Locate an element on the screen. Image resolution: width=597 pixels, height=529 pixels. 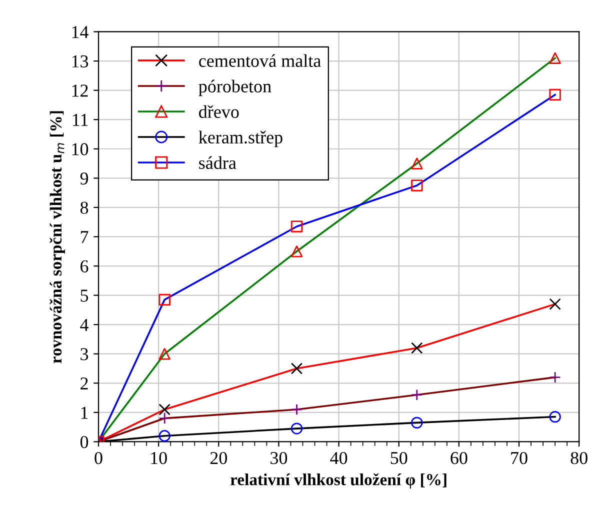
legend-label: dřevo is located at coordinates (219, 111).